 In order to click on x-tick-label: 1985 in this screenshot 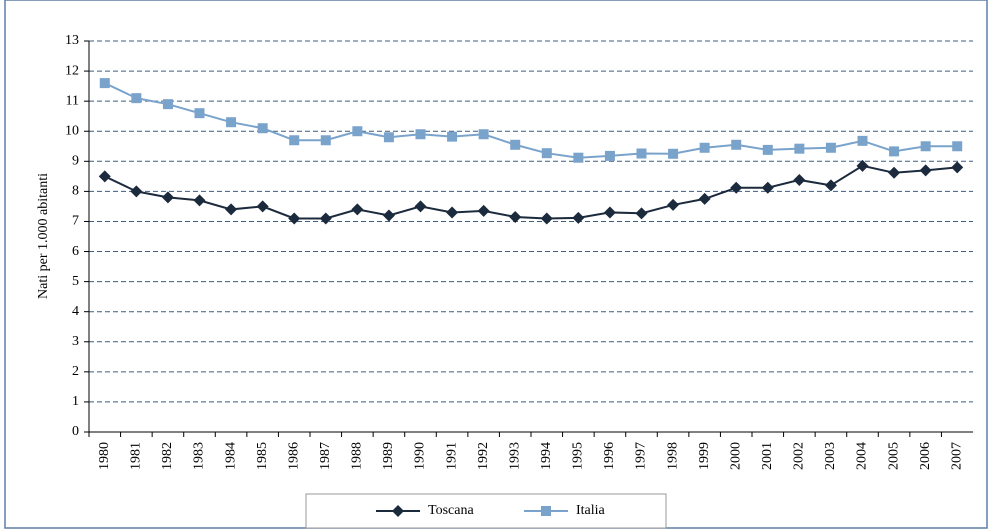, I will do `click(262, 456)`.